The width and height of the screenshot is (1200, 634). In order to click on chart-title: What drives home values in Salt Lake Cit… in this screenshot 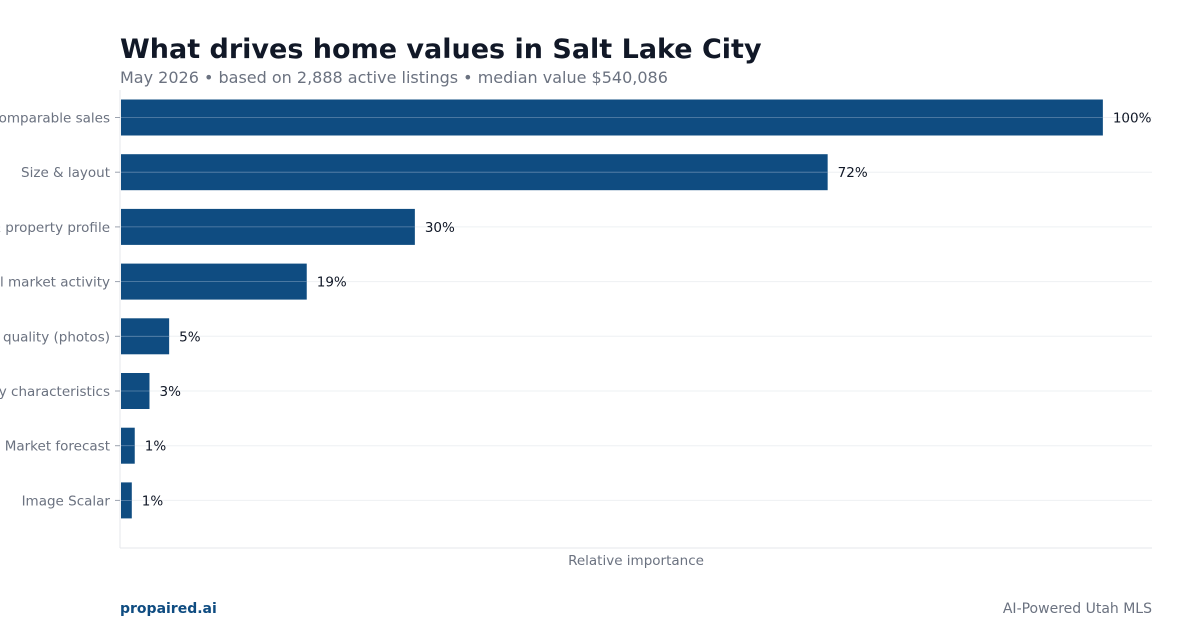, I will do `click(441, 49)`.